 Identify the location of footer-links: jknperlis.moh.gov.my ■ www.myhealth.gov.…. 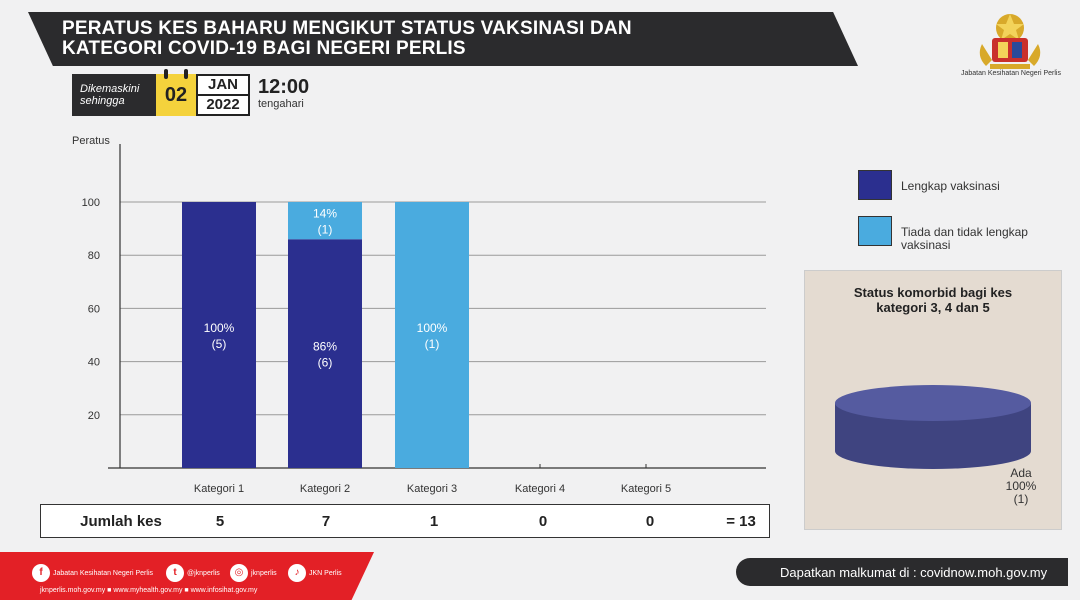
(149, 590).